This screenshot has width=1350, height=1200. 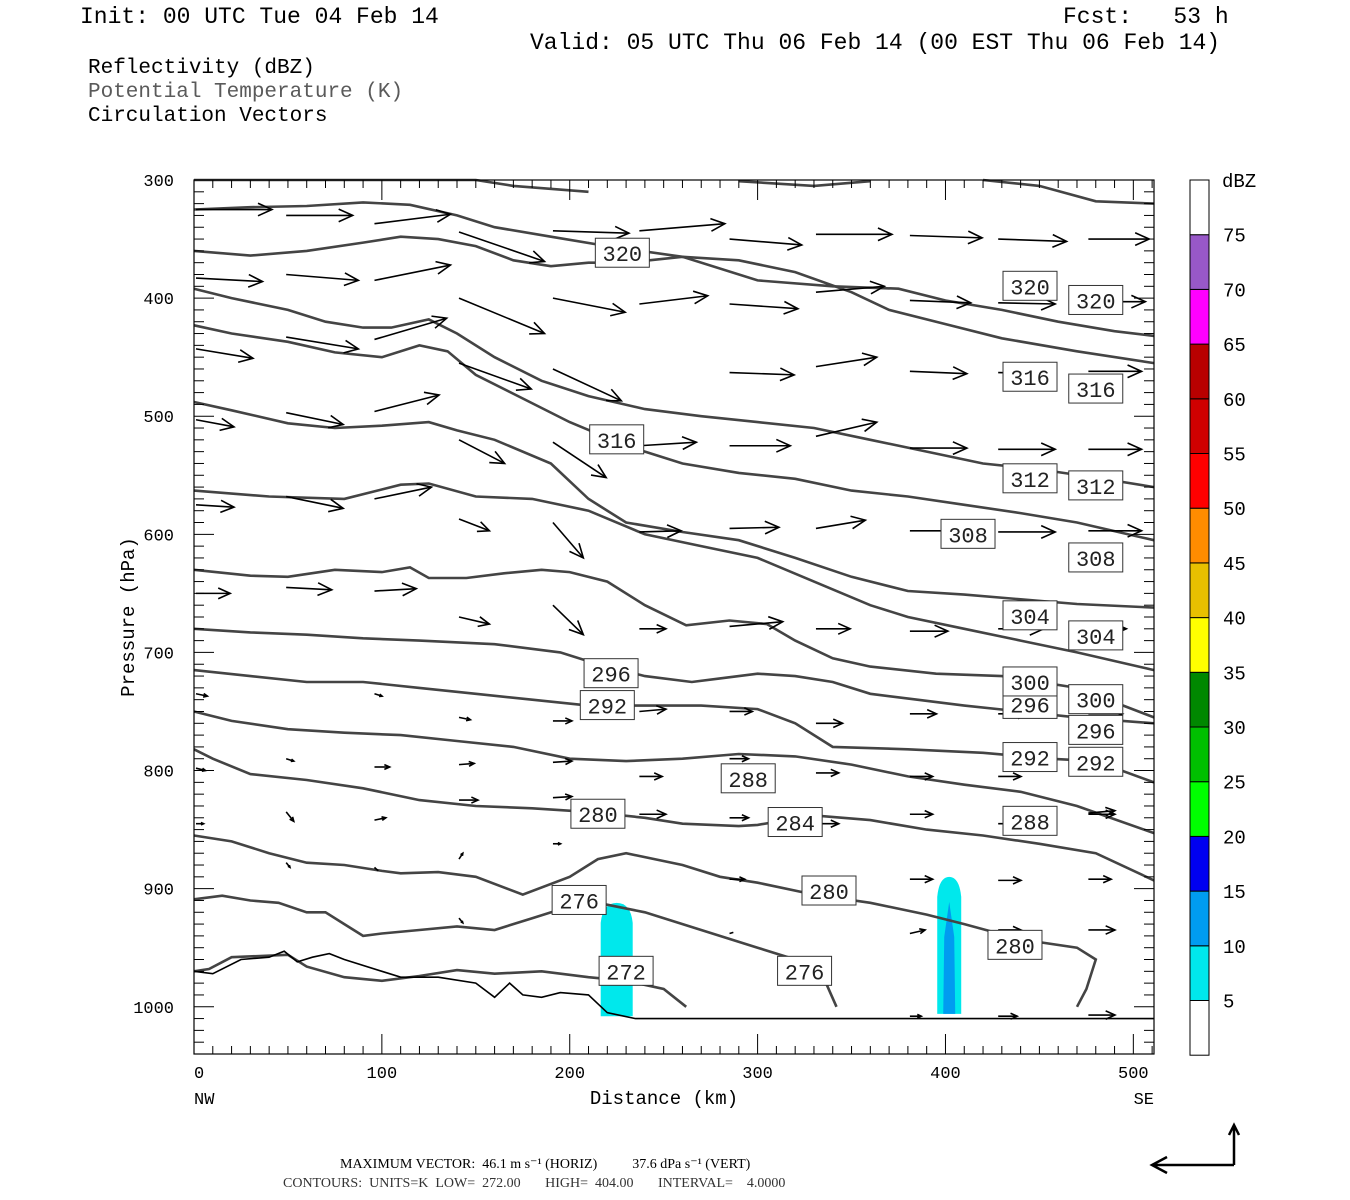 What do you see at coordinates (382, 1074) in the screenshot?
I see `x-tick-label: 100` at bounding box center [382, 1074].